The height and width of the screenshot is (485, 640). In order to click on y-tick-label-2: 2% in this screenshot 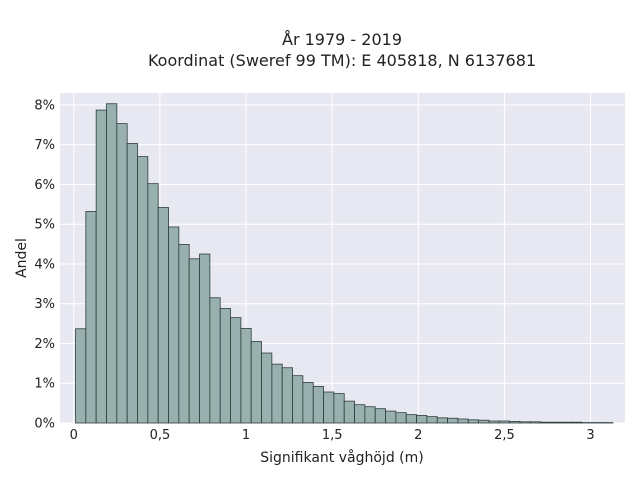, I will do `click(44, 344)`.